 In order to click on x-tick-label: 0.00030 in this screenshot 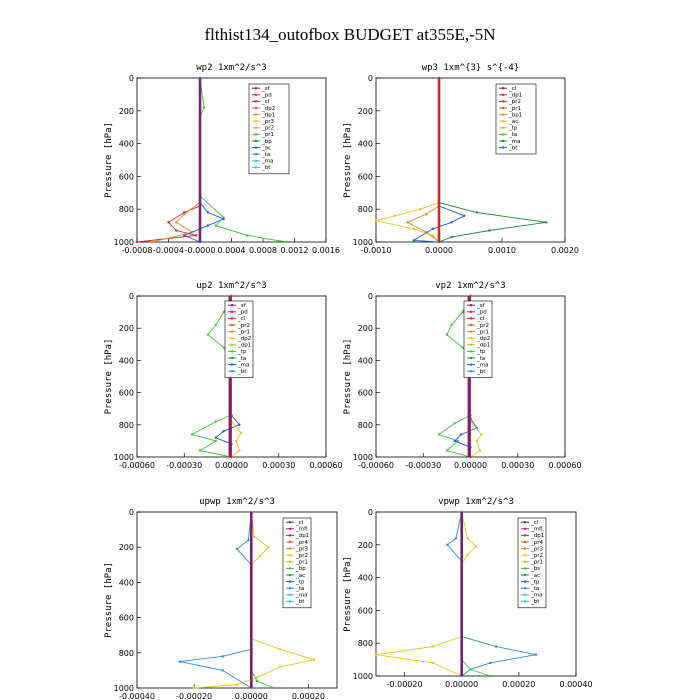, I will do `click(517, 465)`.